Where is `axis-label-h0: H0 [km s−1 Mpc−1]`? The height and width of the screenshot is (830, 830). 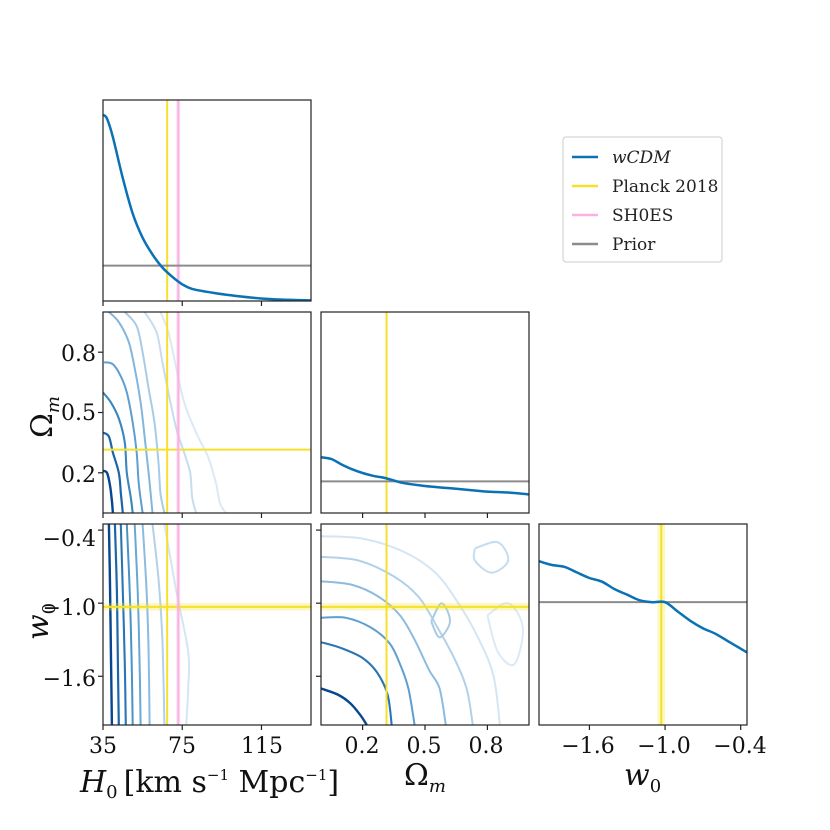
axis-label-h0: H0 [km s−1 Mpc−1] is located at coordinates (209, 784).